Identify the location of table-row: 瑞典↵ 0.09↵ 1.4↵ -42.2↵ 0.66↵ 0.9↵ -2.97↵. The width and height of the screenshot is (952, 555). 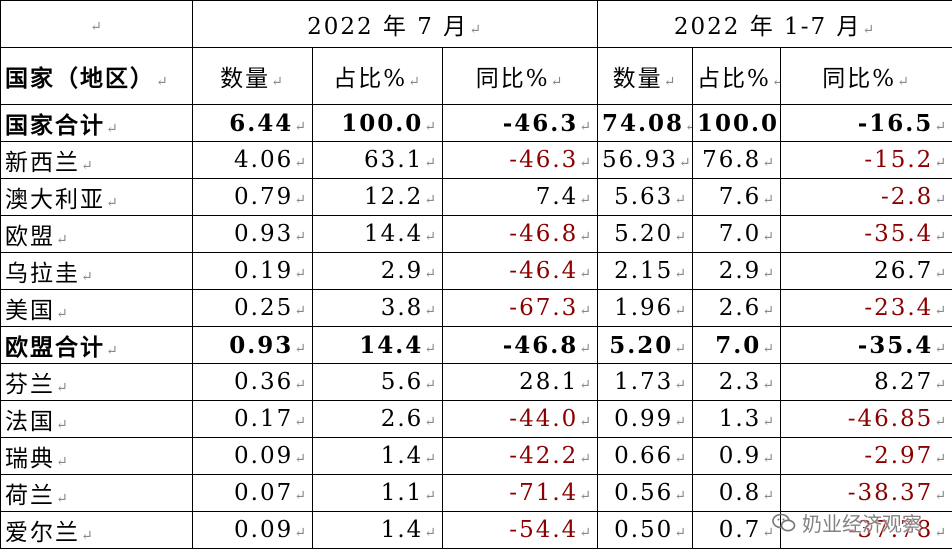
(476, 456).